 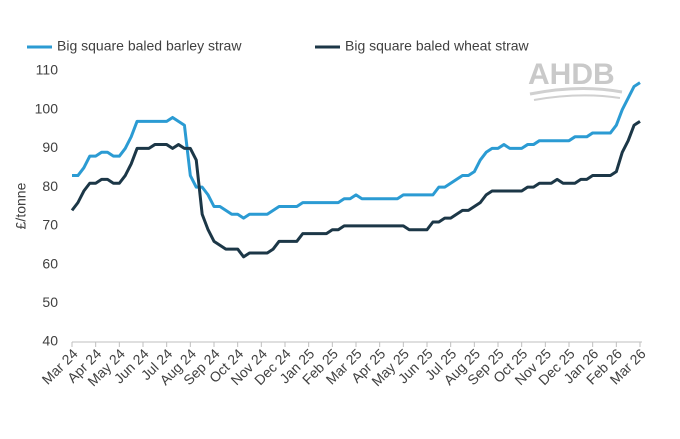 What do you see at coordinates (47, 108) in the screenshot?
I see `y-tick-label: 100` at bounding box center [47, 108].